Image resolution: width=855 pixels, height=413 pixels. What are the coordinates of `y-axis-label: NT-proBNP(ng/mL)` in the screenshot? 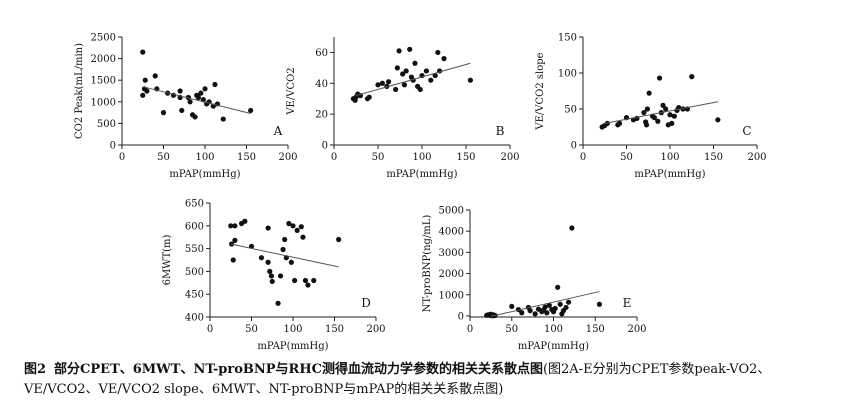 It's located at (427, 264).